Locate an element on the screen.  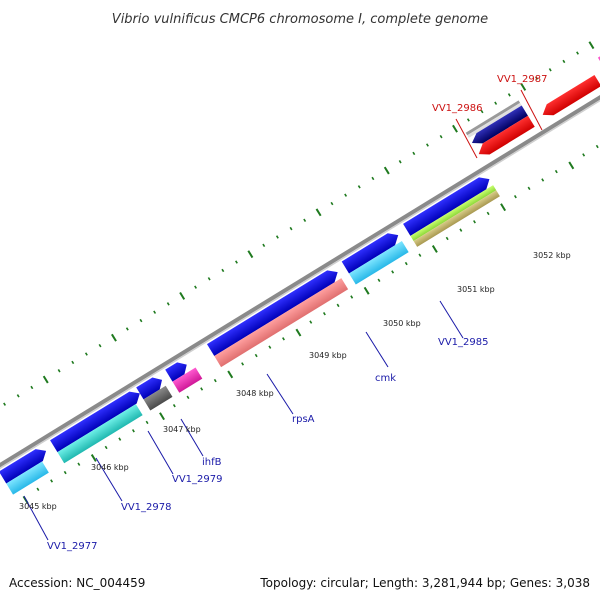
gene-label: cmk is located at coordinates (385, 378).